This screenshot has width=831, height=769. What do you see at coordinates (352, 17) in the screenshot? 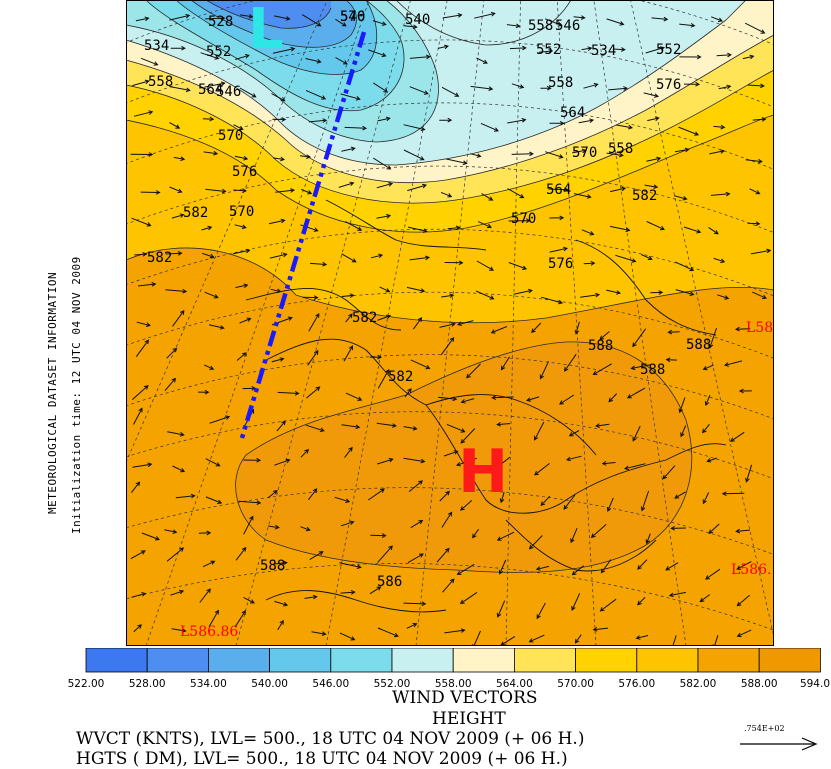
I see `contour-label: 540` at bounding box center [352, 17].